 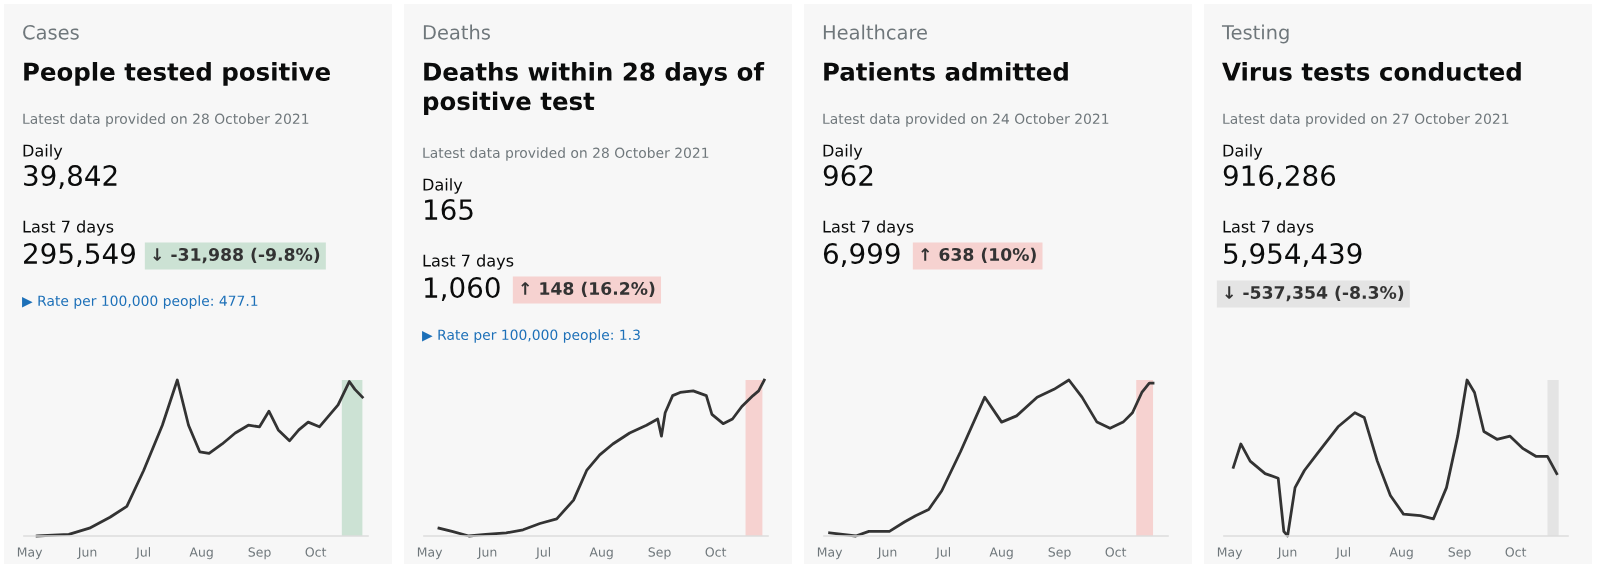 I want to click on text: 1,060, so click(x=462, y=289).